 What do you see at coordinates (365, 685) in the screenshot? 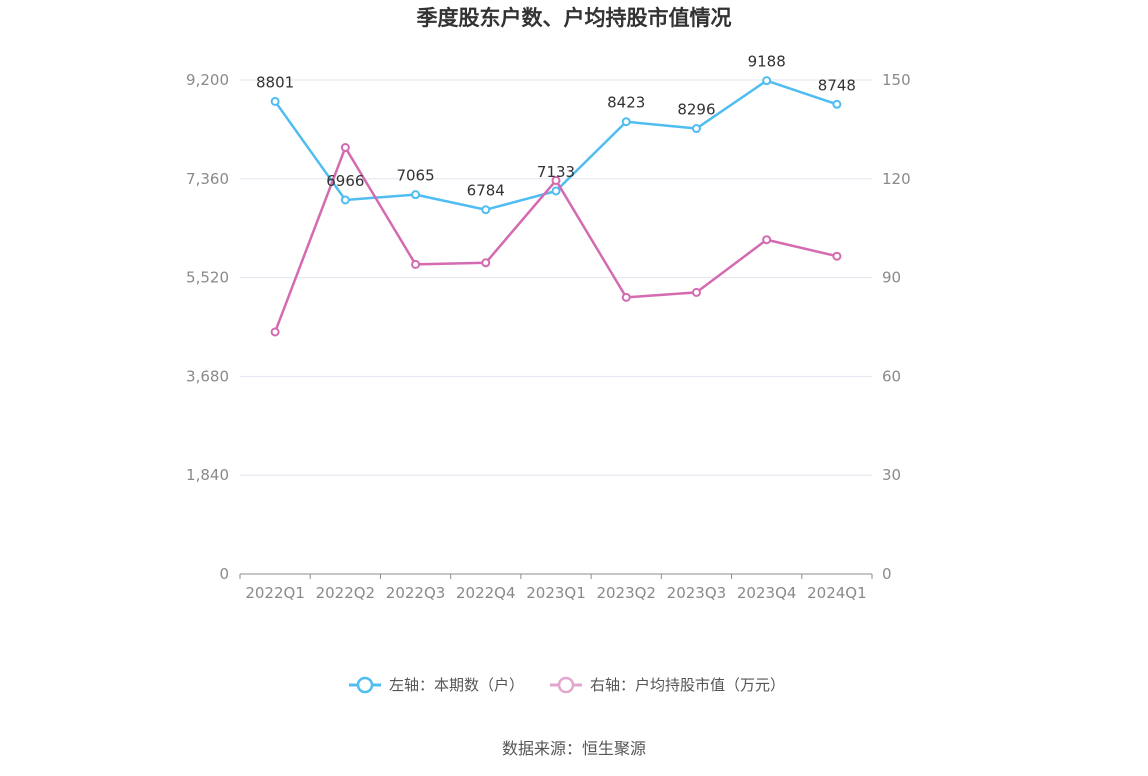
I see `legend-left-marker` at bounding box center [365, 685].